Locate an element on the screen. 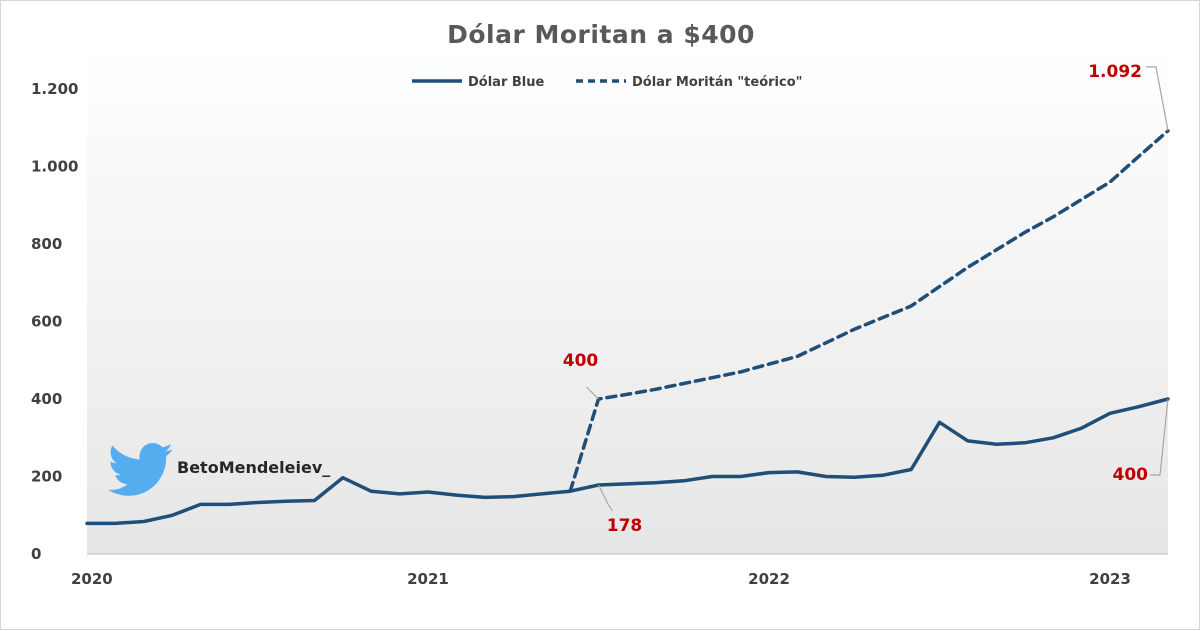 Image resolution: width=1200 pixels, height=631 pixels. y-tick-label: 200 is located at coordinates (46, 477).